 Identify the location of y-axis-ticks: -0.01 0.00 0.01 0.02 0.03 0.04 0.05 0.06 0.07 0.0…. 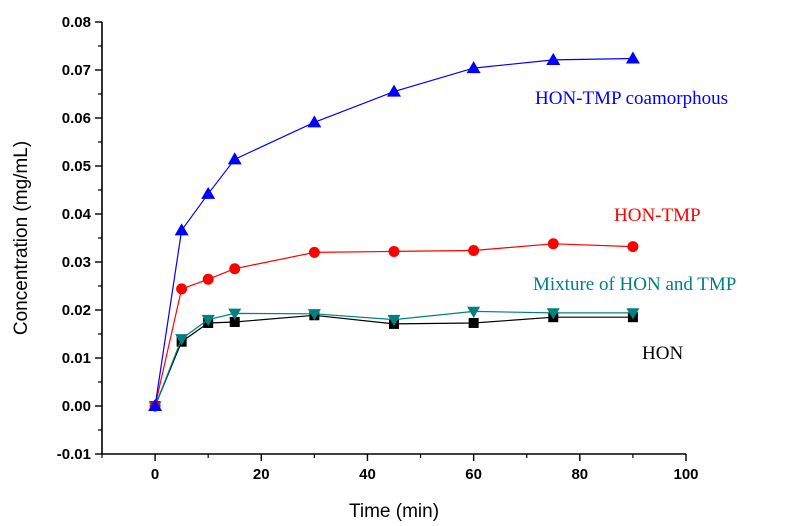
(79, 238).